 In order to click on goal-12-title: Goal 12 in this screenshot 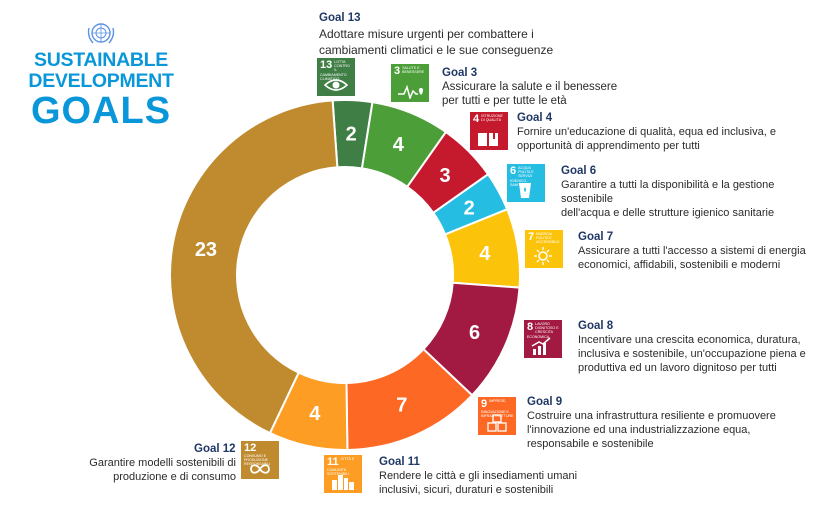, I will do `click(215, 449)`.